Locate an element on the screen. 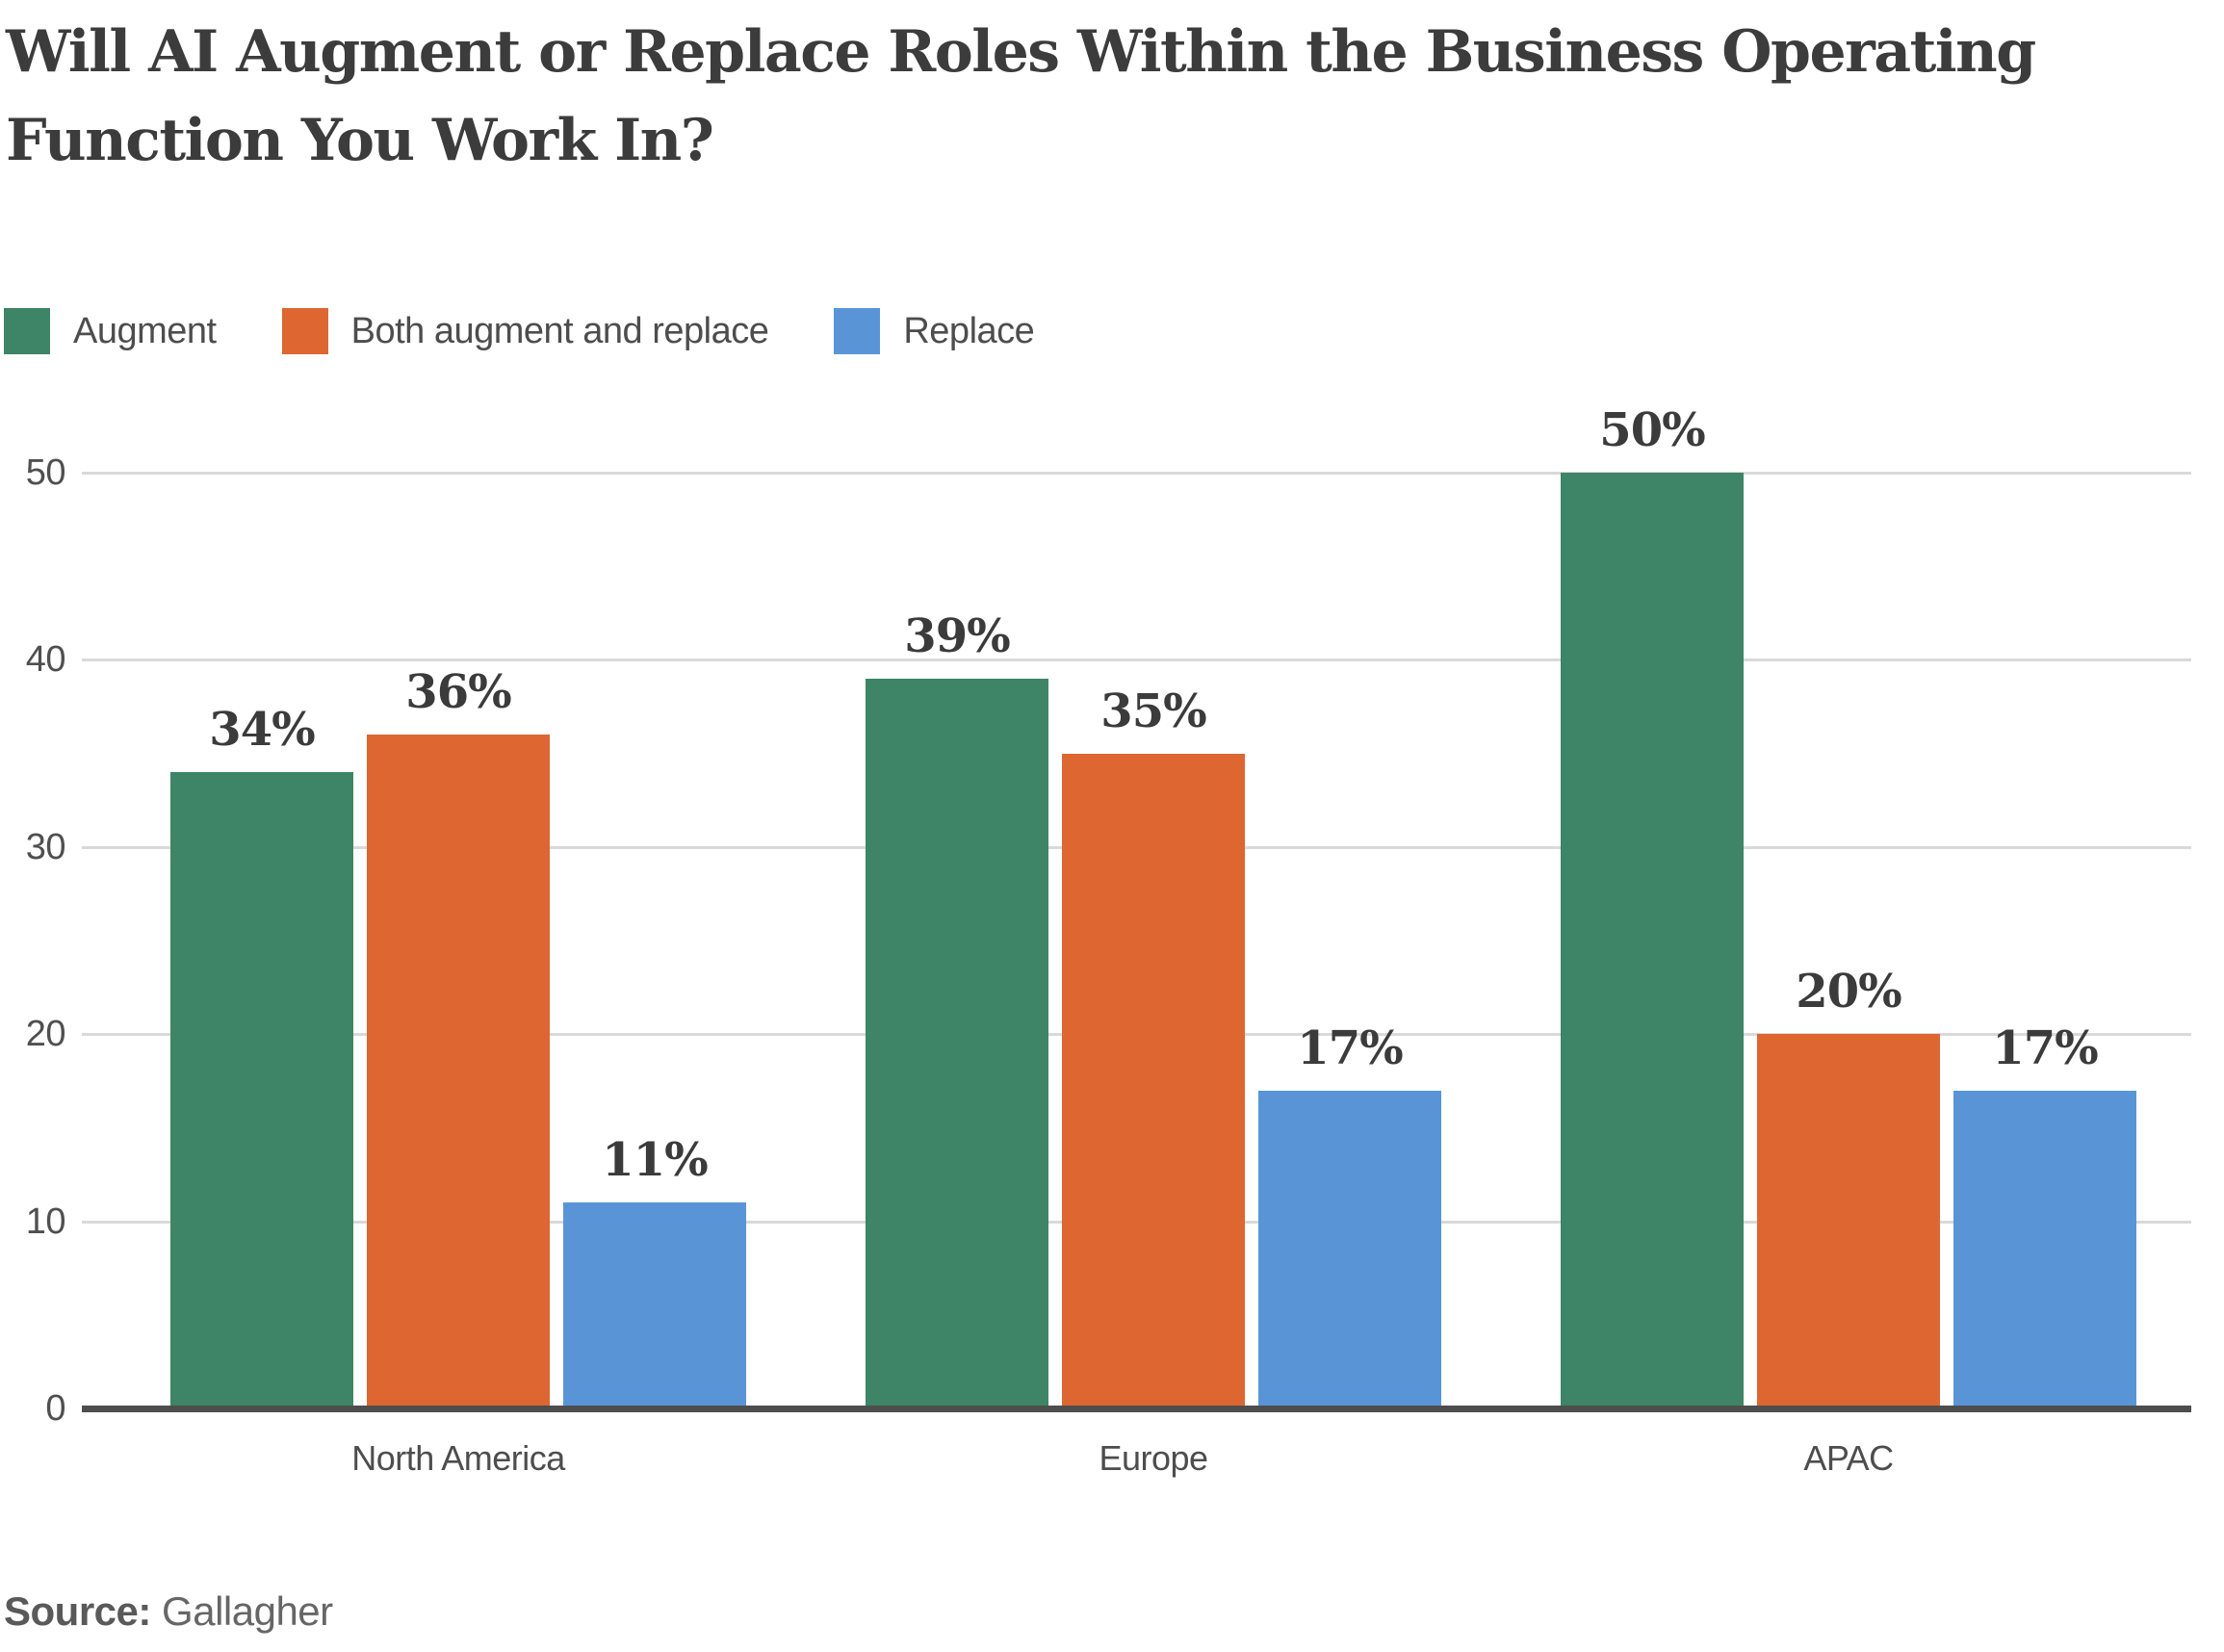 Image resolution: width=2224 pixels, height=1652 pixels. y-tick-label-50: 50 is located at coordinates (45, 472).